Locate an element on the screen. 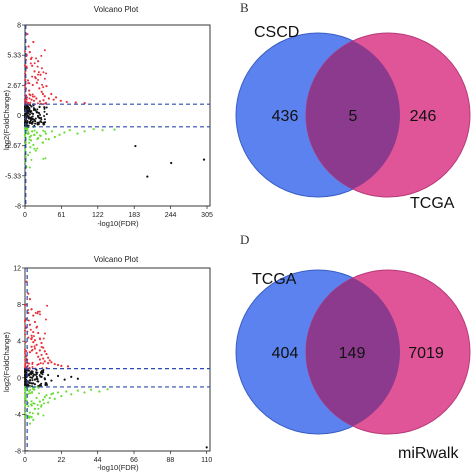  x-tick-label: 61 is located at coordinates (62, 215).